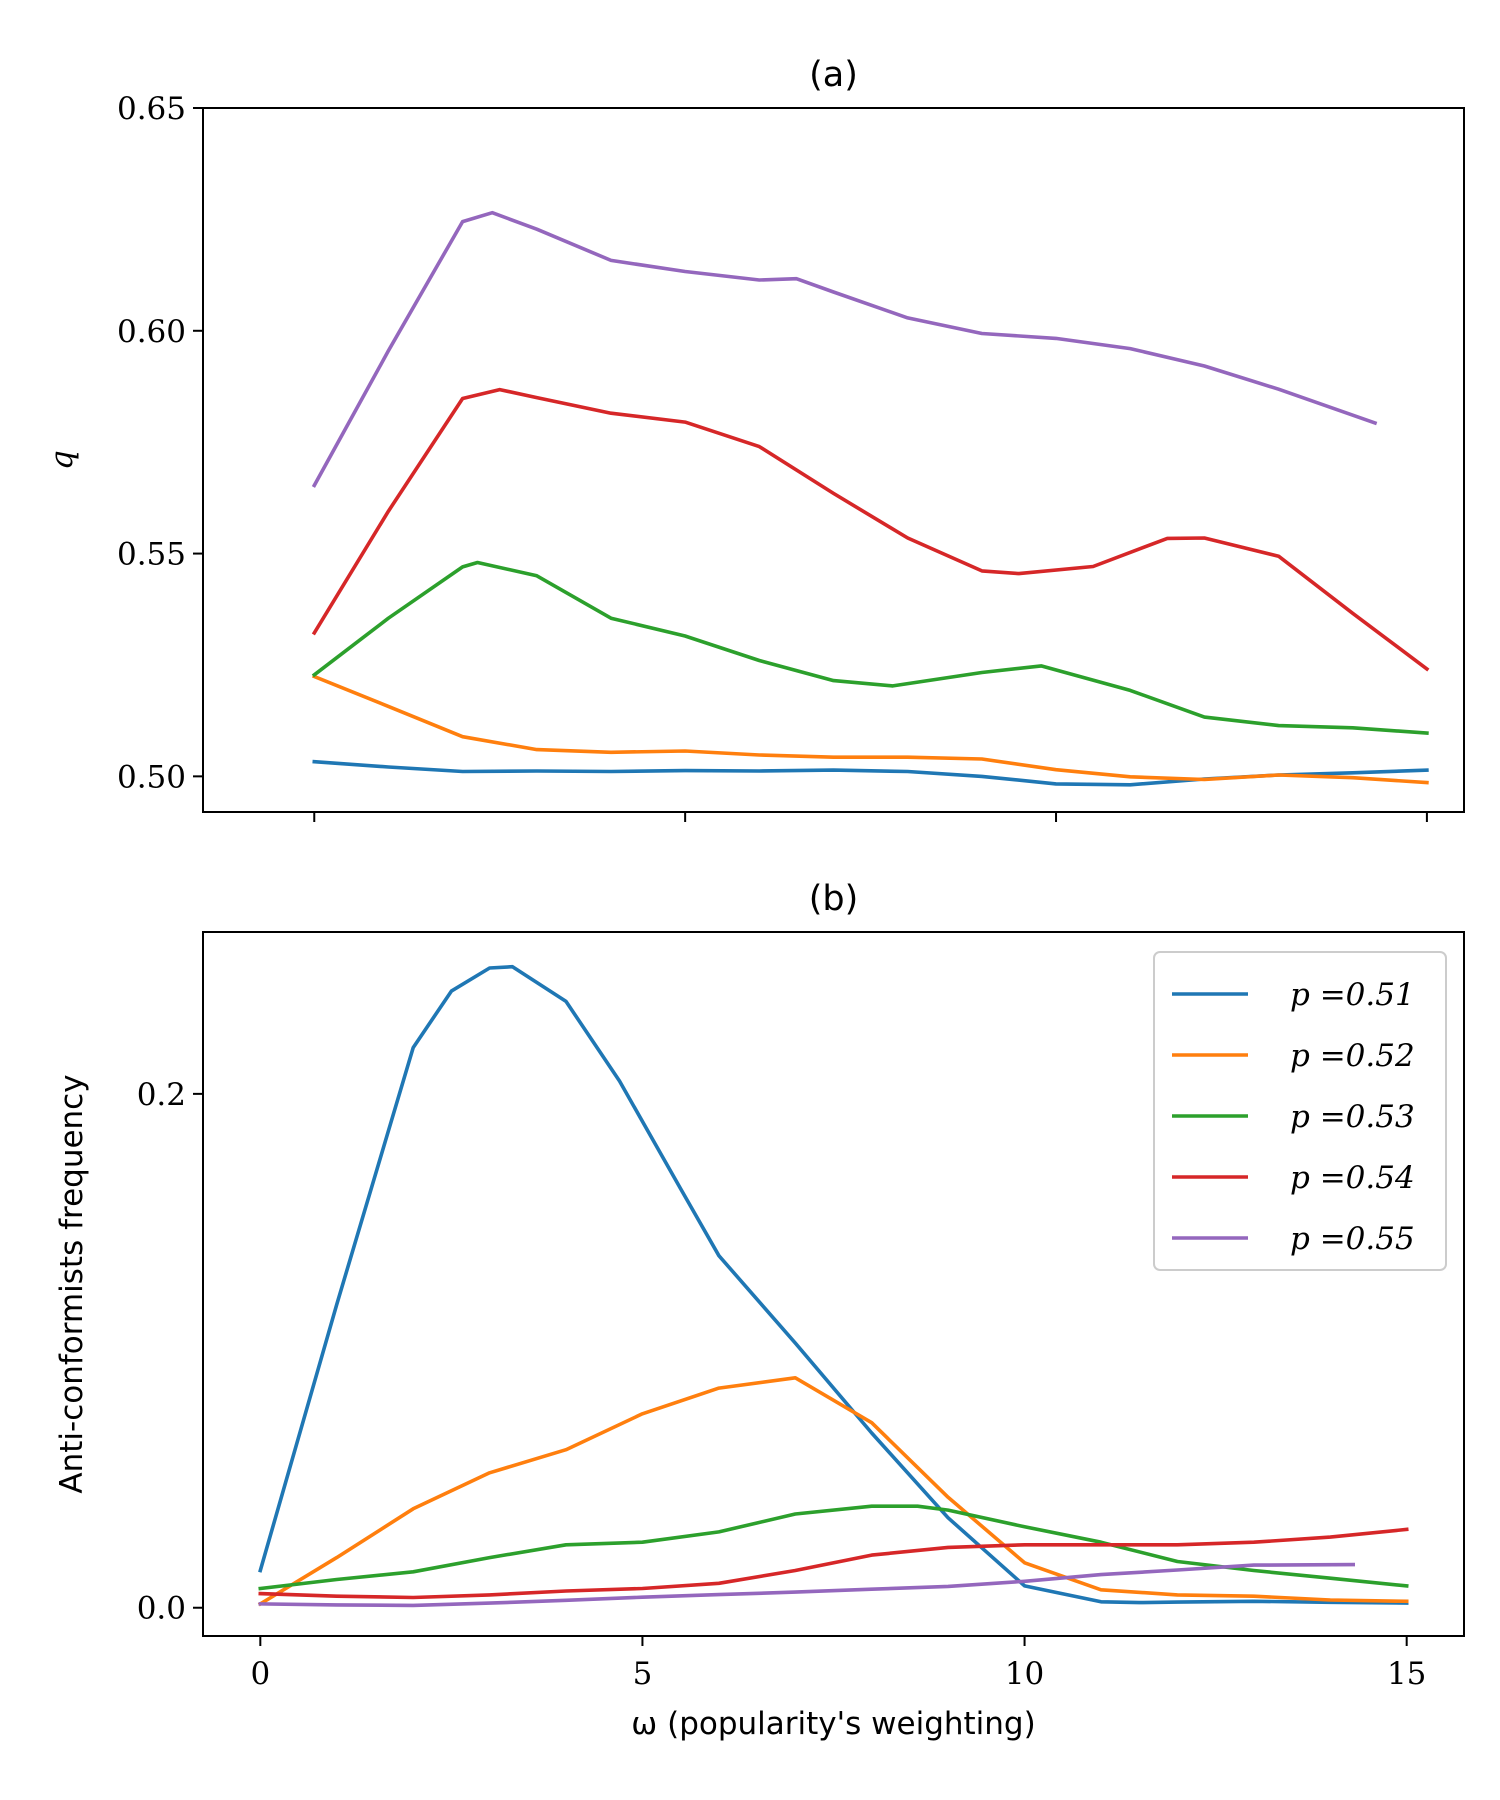 This screenshot has height=1800, width=1500. What do you see at coordinates (1352, 1239) in the screenshot?
I see `legend-entry: p =0.55` at bounding box center [1352, 1239].